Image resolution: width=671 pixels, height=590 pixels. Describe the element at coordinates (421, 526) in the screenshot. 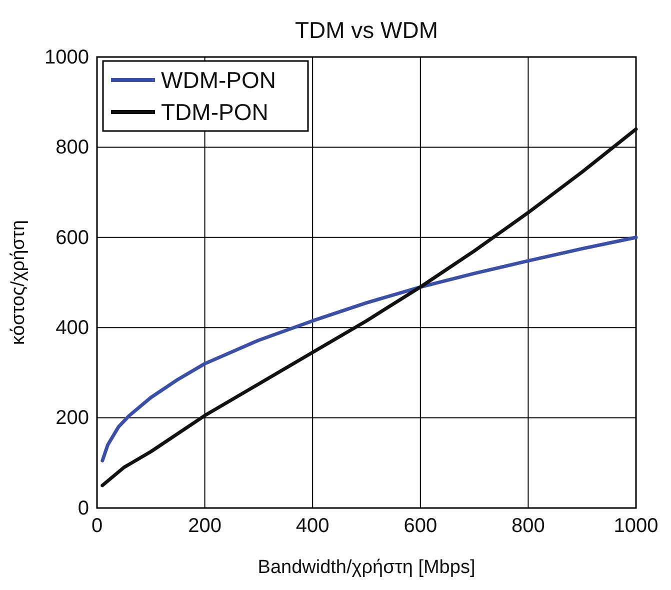

I see `x-tick-label: 600` at that location.